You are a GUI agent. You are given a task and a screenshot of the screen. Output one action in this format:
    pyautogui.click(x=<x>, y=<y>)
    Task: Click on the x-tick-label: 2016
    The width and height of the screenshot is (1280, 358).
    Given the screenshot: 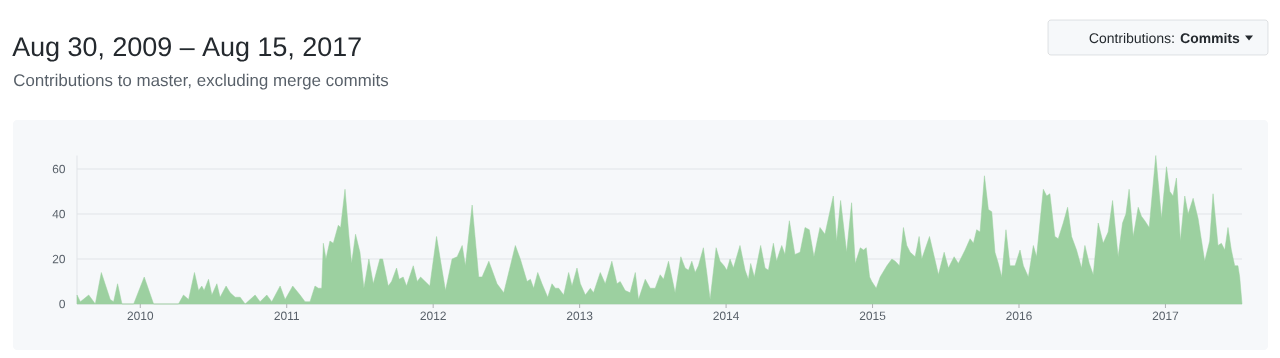 What is the action you would take?
    pyautogui.click(x=1019, y=315)
    